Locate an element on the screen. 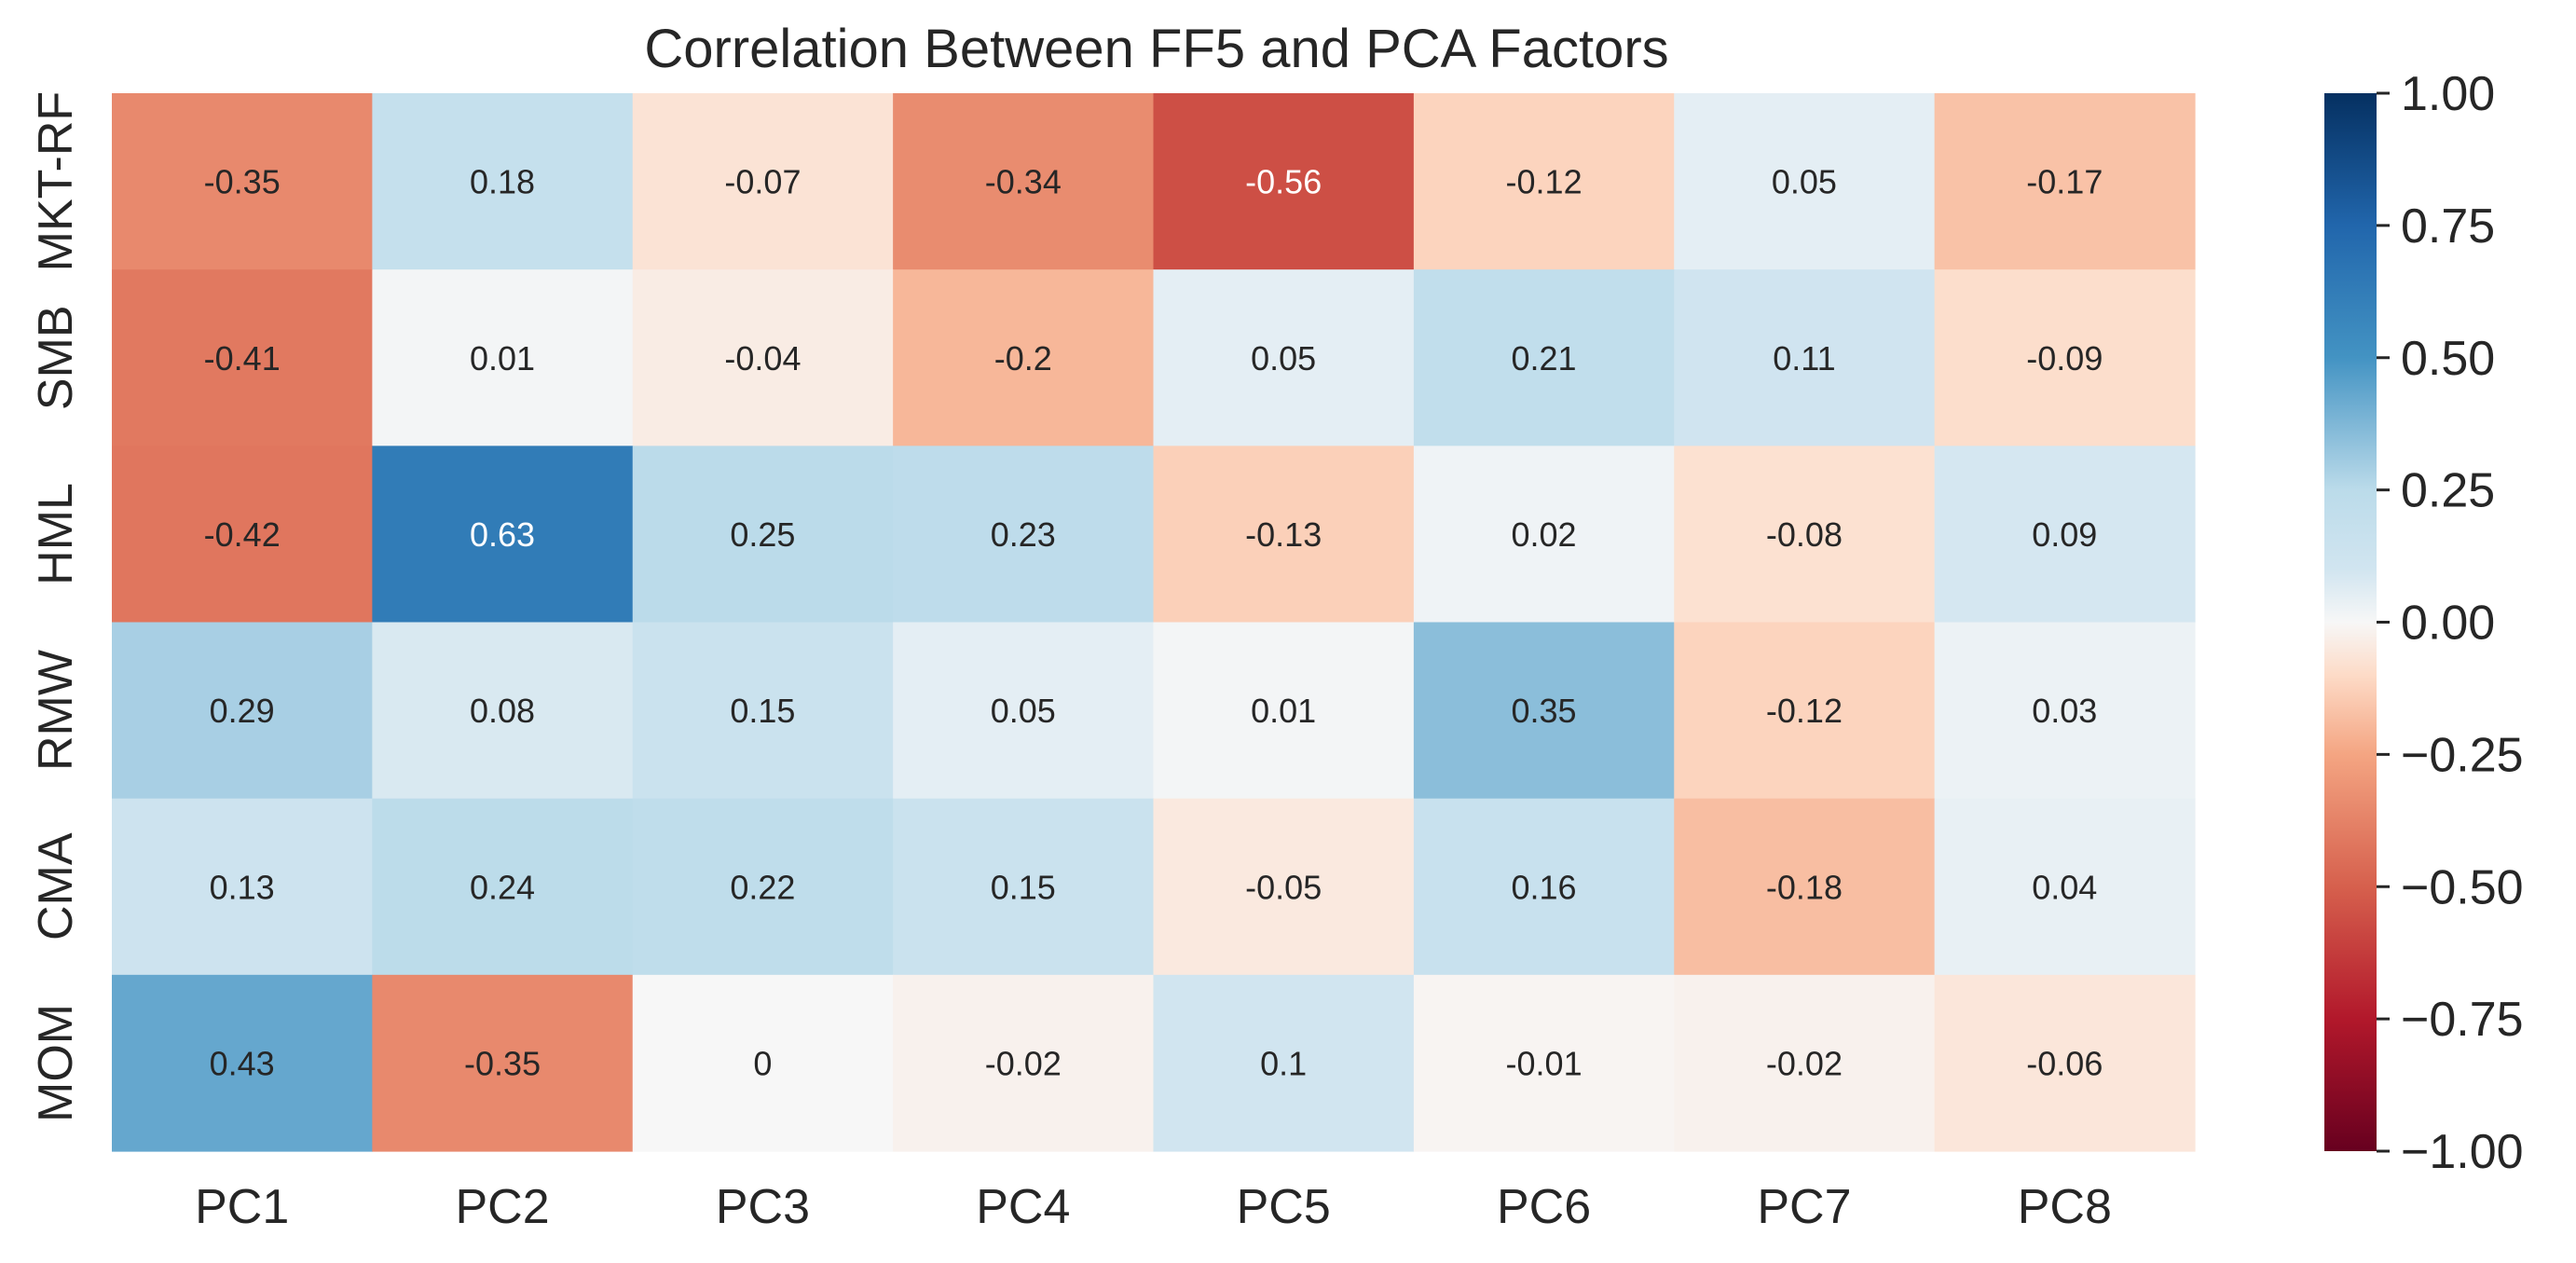 This screenshot has width=2576, height=1263. row-label: HML is located at coordinates (56, 534).